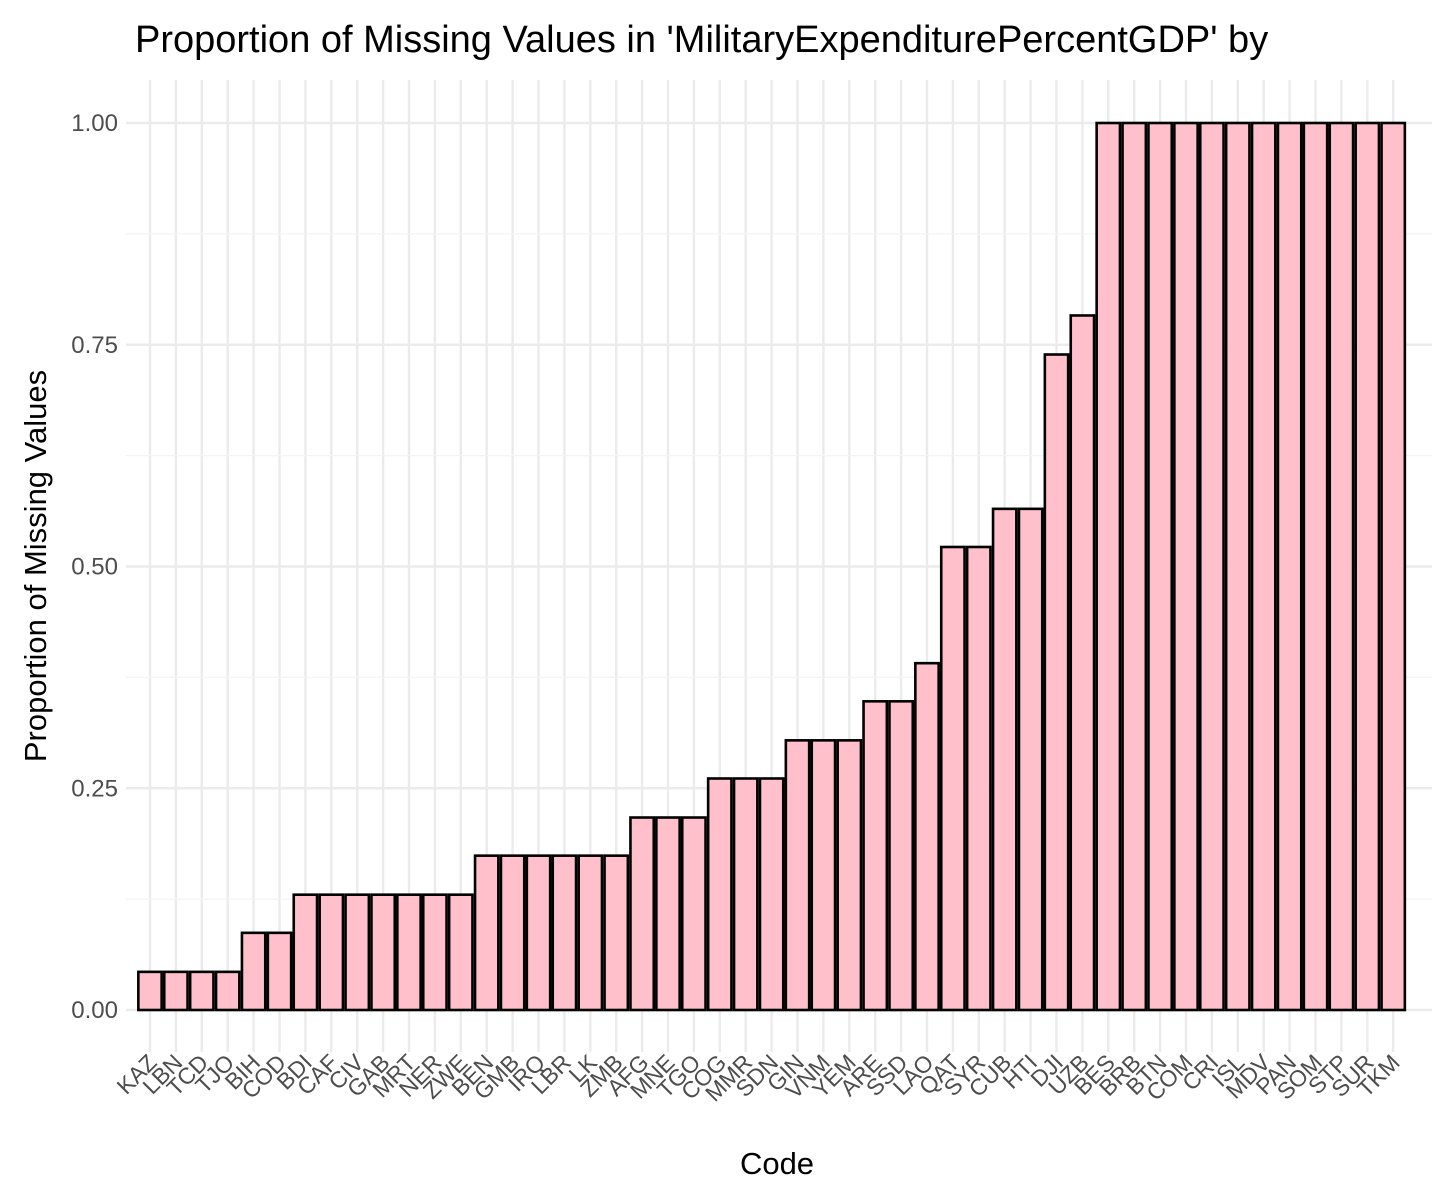 The height and width of the screenshot is (1200, 1440). Describe the element at coordinates (434, 952) in the screenshot. I see `bar-ner` at that location.